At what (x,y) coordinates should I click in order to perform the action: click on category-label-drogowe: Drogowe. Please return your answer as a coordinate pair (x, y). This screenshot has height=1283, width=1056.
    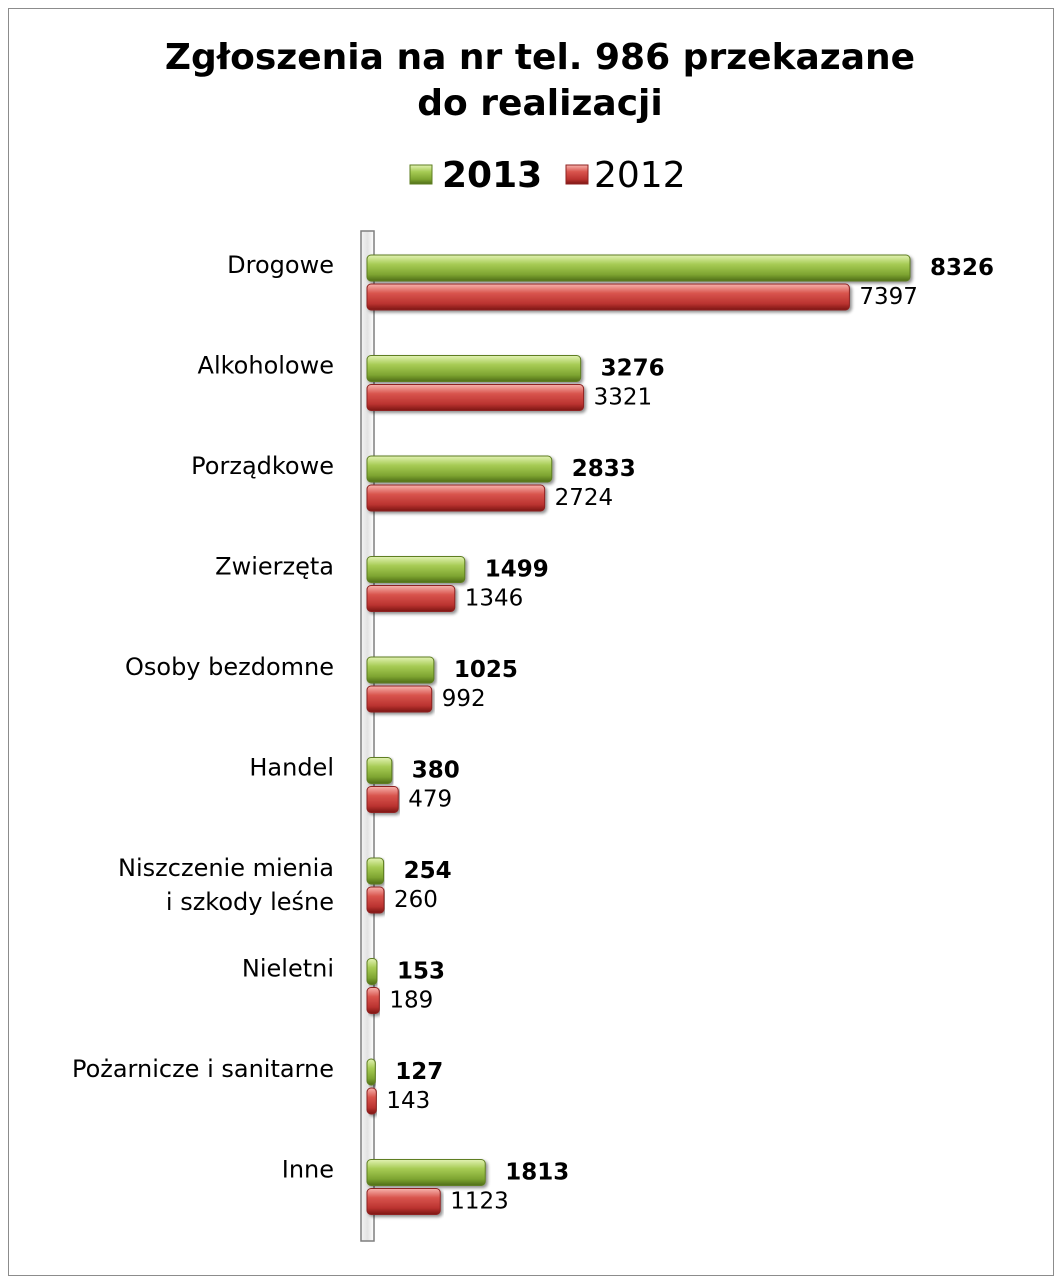
    Looking at the image, I should click on (280, 265).